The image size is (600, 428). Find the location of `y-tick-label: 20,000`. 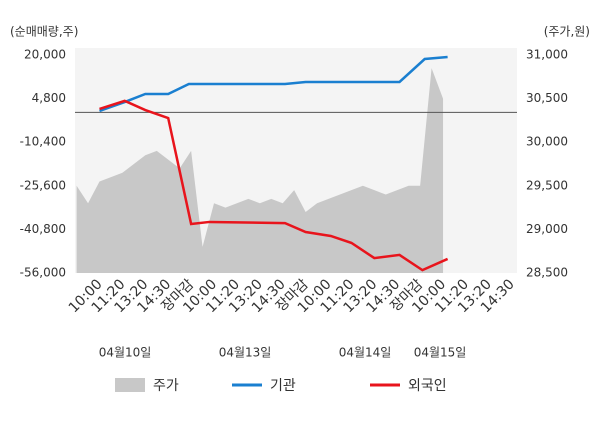

y-tick-label: 20,000 is located at coordinates (45, 55).